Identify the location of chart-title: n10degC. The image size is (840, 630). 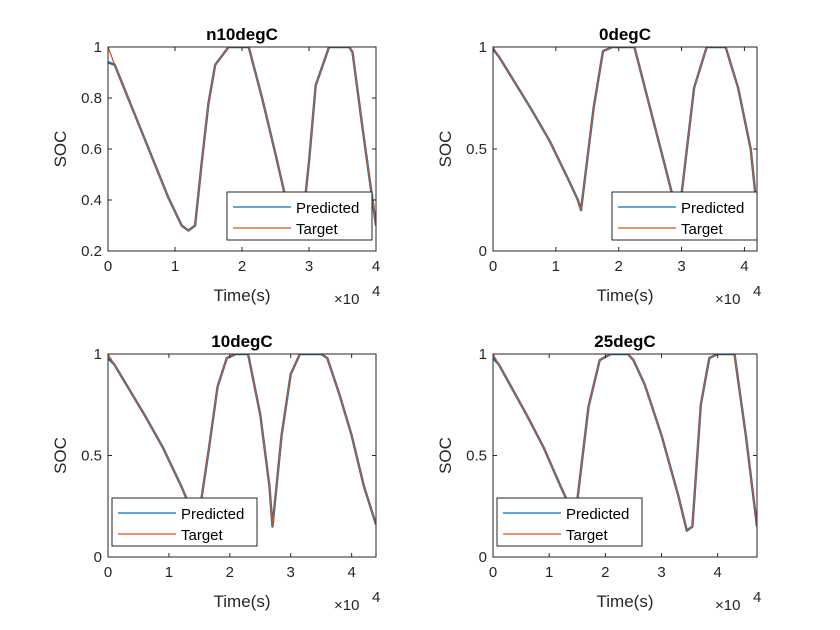
(242, 34).